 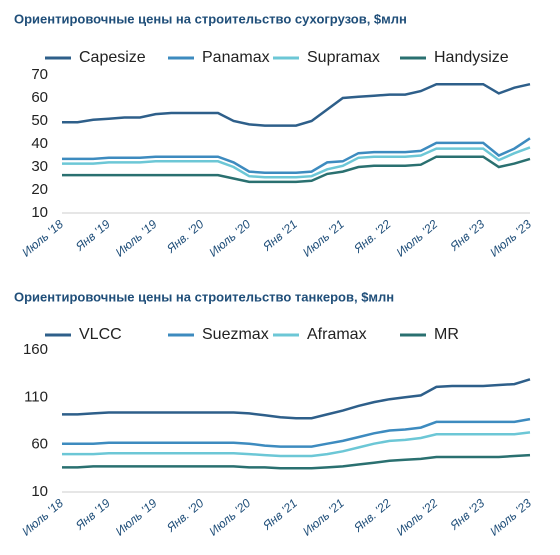 What do you see at coordinates (36, 396) in the screenshot?
I see `y-tick-label: 110` at bounding box center [36, 396].